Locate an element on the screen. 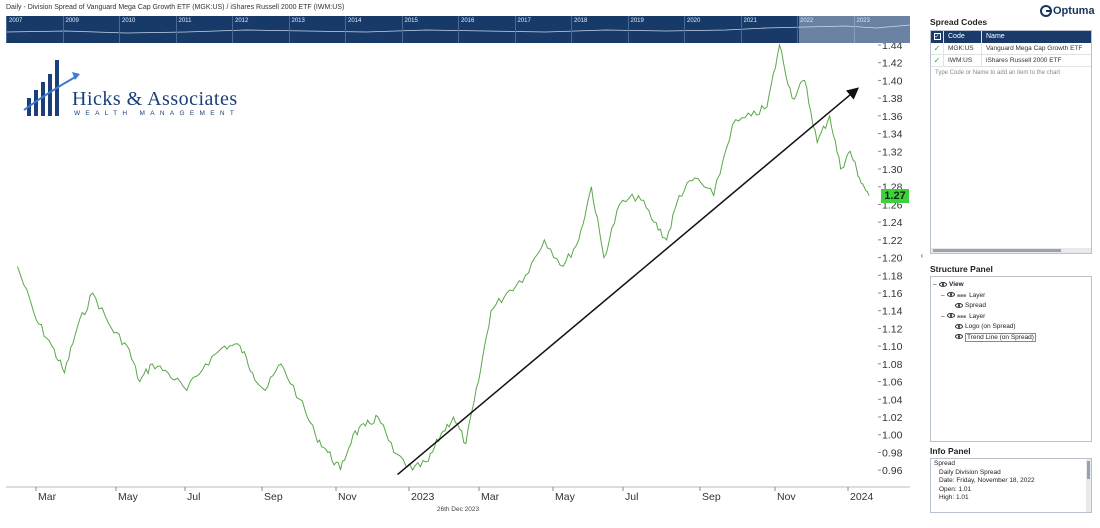 This screenshot has height=528, width=1100. y-tick-label: 1.30 is located at coordinates (892, 170).